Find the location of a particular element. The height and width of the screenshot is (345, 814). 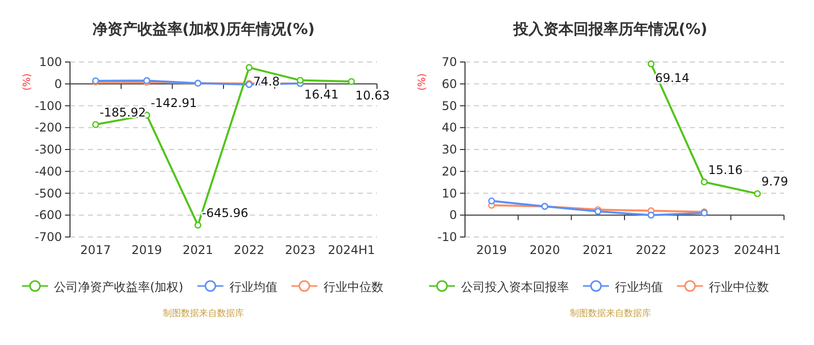

y-tick-label: 50 is located at coordinates (449, 105).